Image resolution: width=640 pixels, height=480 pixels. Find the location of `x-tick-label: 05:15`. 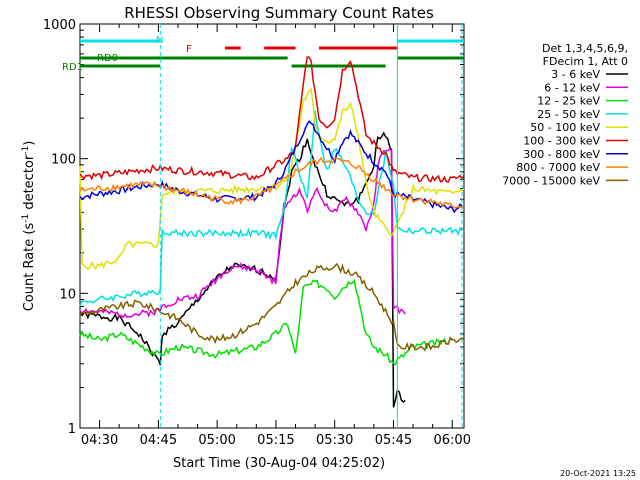

x-tick-label: 05:15 is located at coordinates (275, 440).